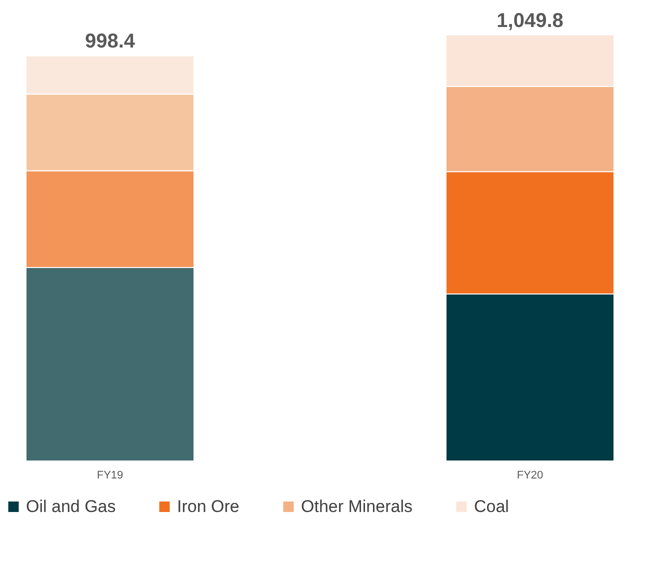  I want to click on x-tick-label: FY20, so click(530, 476).